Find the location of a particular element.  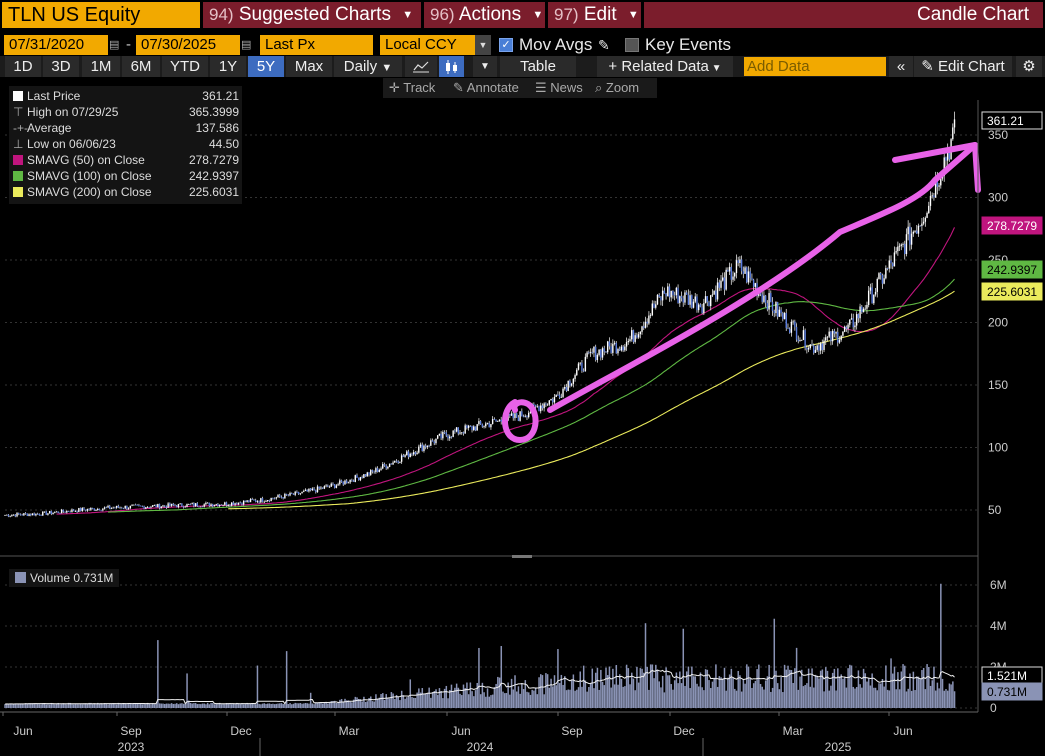

period-1d-button: 1D is located at coordinates (23, 66).